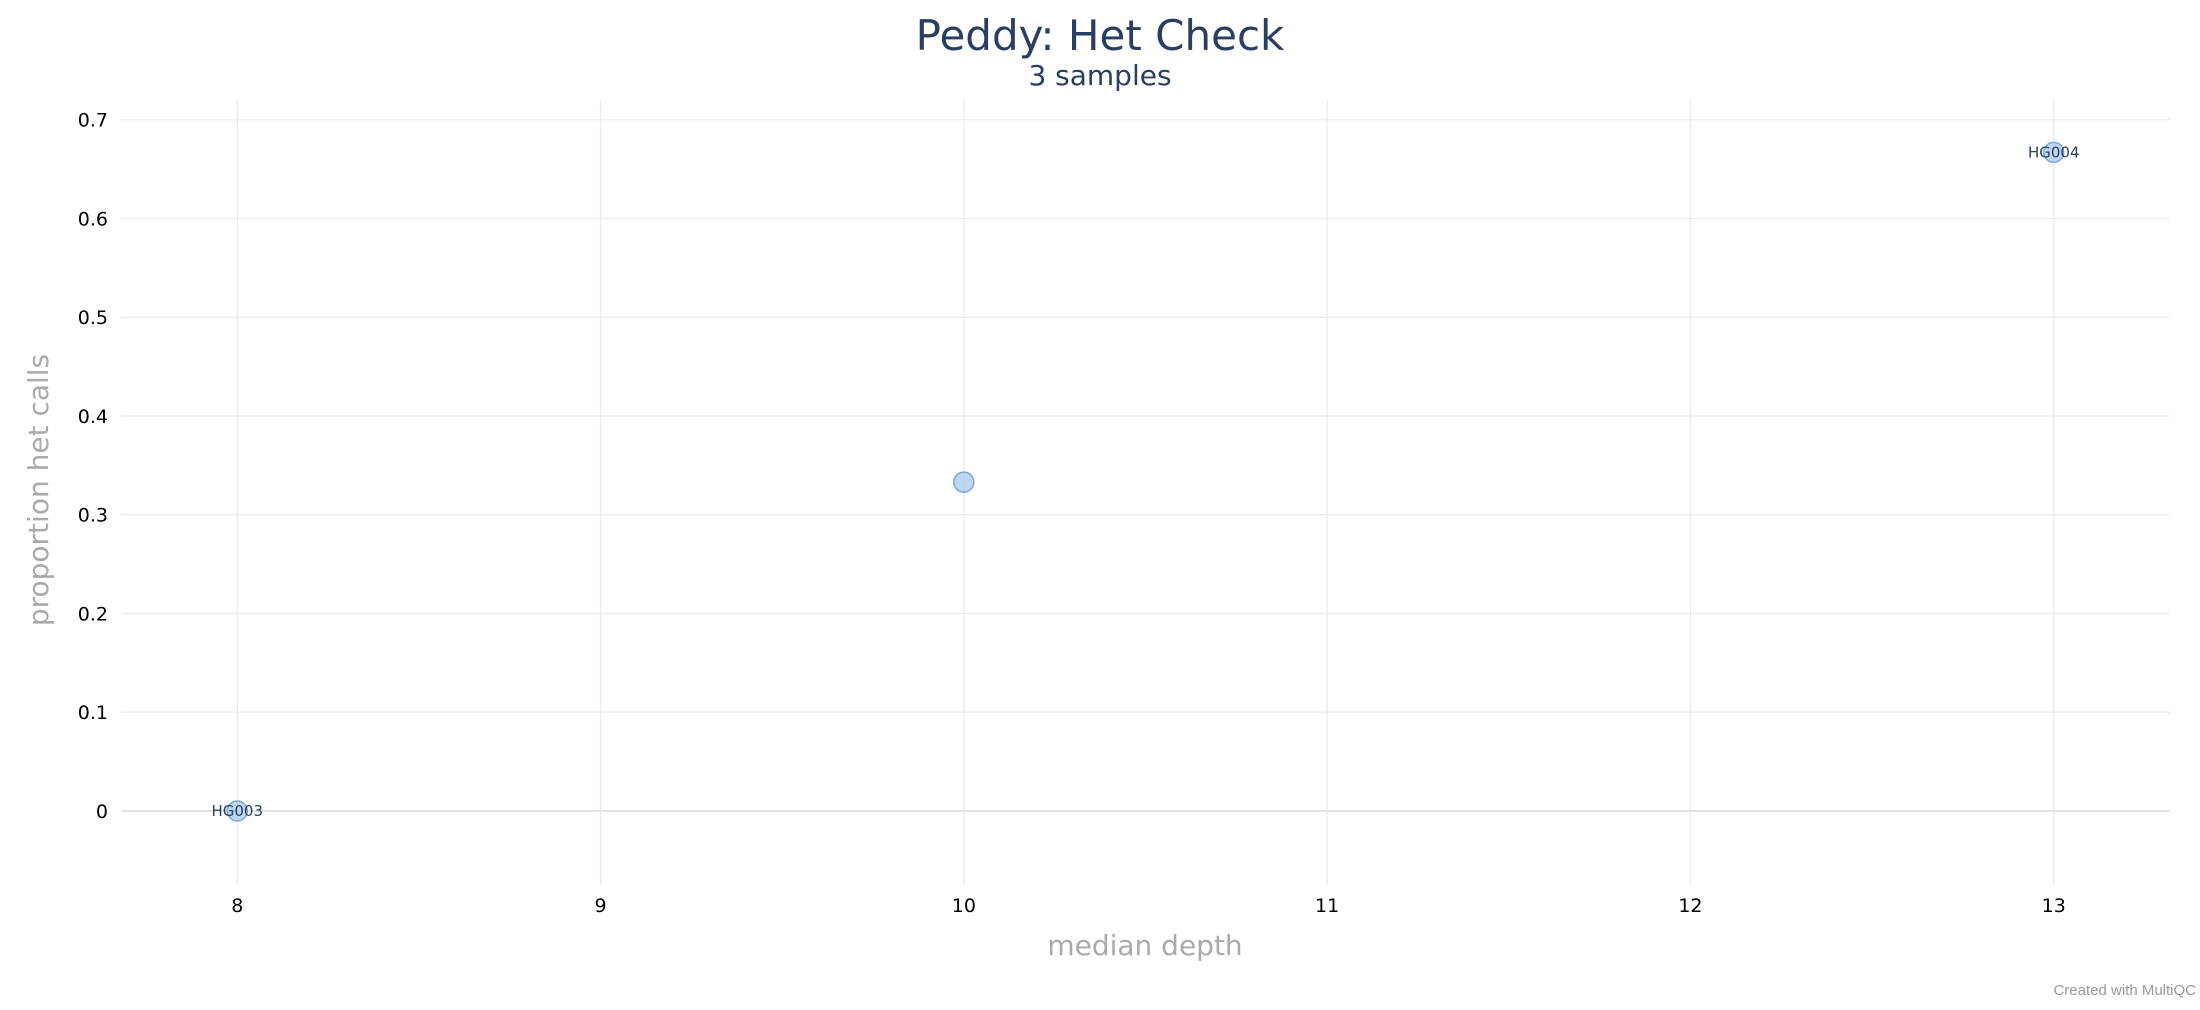  Describe the element at coordinates (1690, 906) in the screenshot. I see `x-tick-label: 12` at that location.